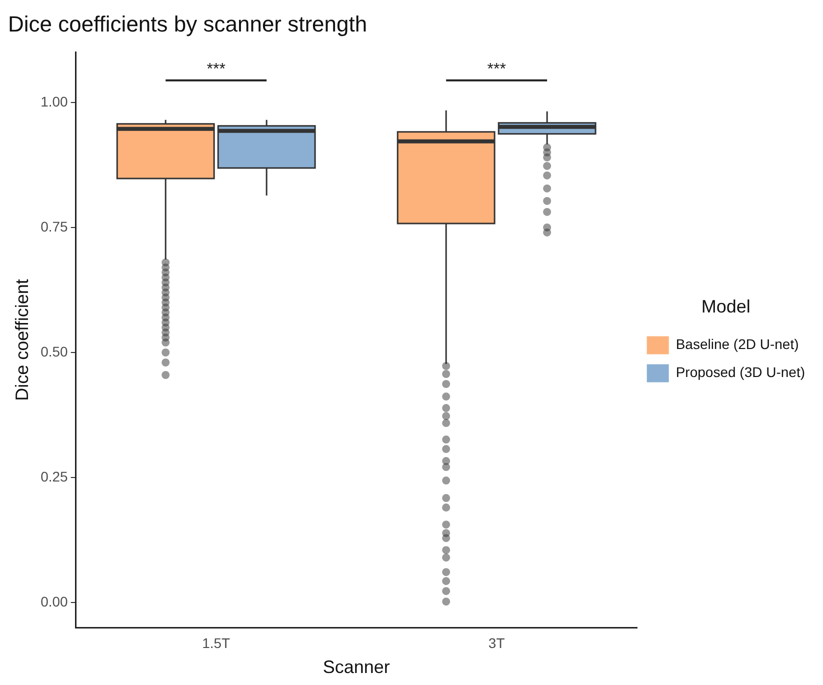  What do you see at coordinates (54, 351) in the screenshot?
I see `y-tick-label: 0.50` at bounding box center [54, 351].